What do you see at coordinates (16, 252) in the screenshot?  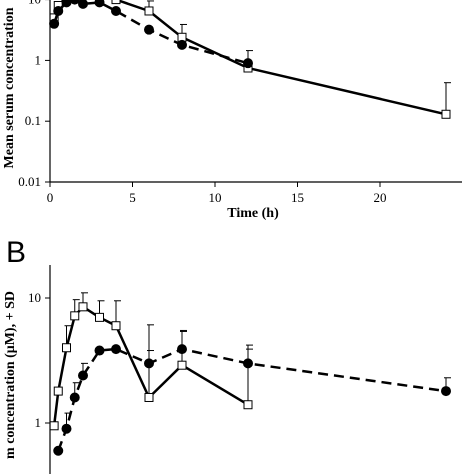 I see `panel-b-label: B` at bounding box center [16, 252].